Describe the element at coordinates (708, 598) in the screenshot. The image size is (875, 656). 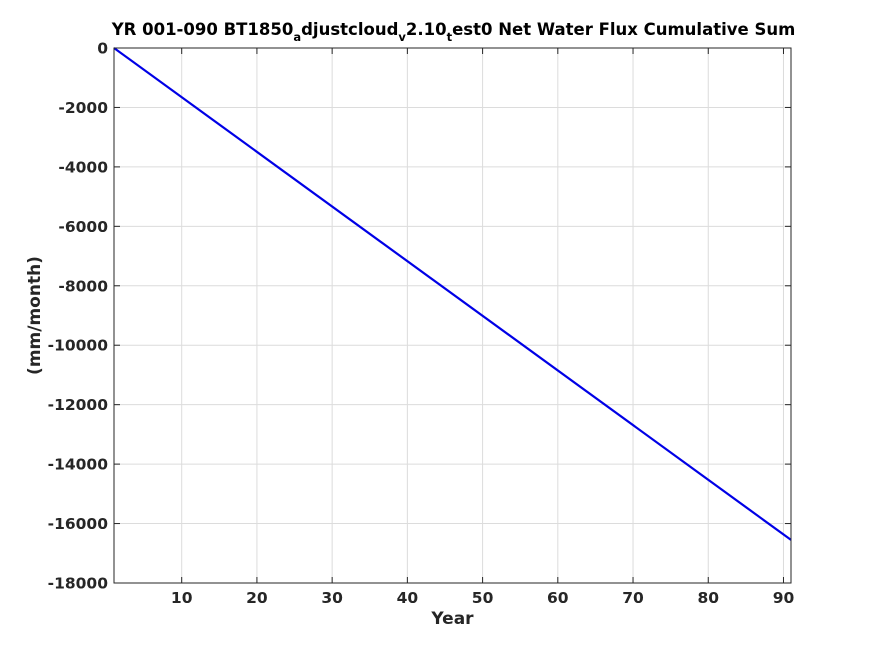
I see `x-tick-label: 80` at that location.